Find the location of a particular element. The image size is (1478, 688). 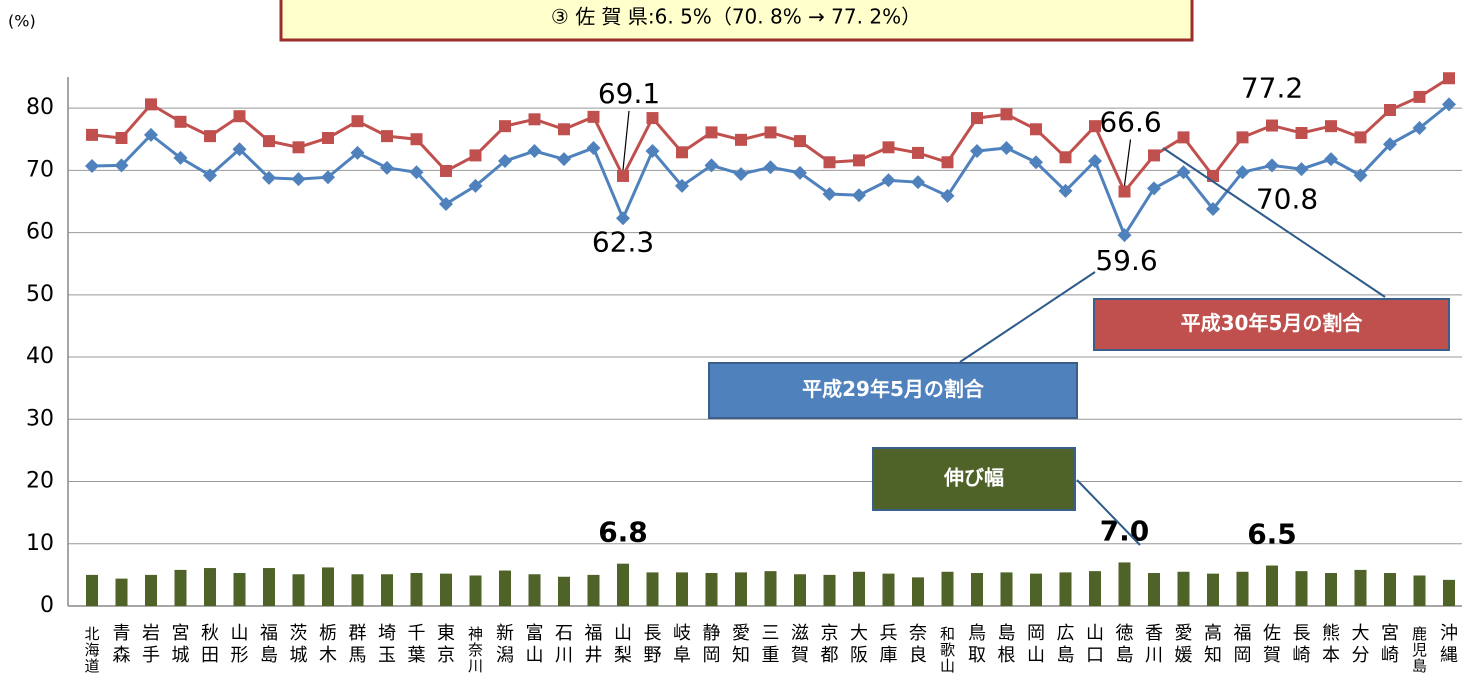

leader-line is located at coordinates (626, 140).